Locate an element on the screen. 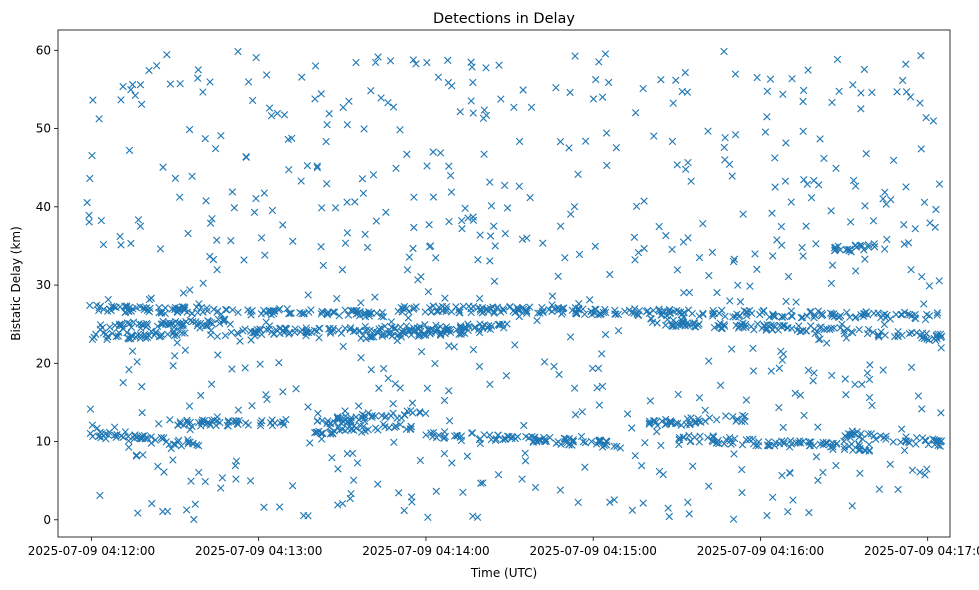  y-tick-label: 40 is located at coordinates (43, 207).